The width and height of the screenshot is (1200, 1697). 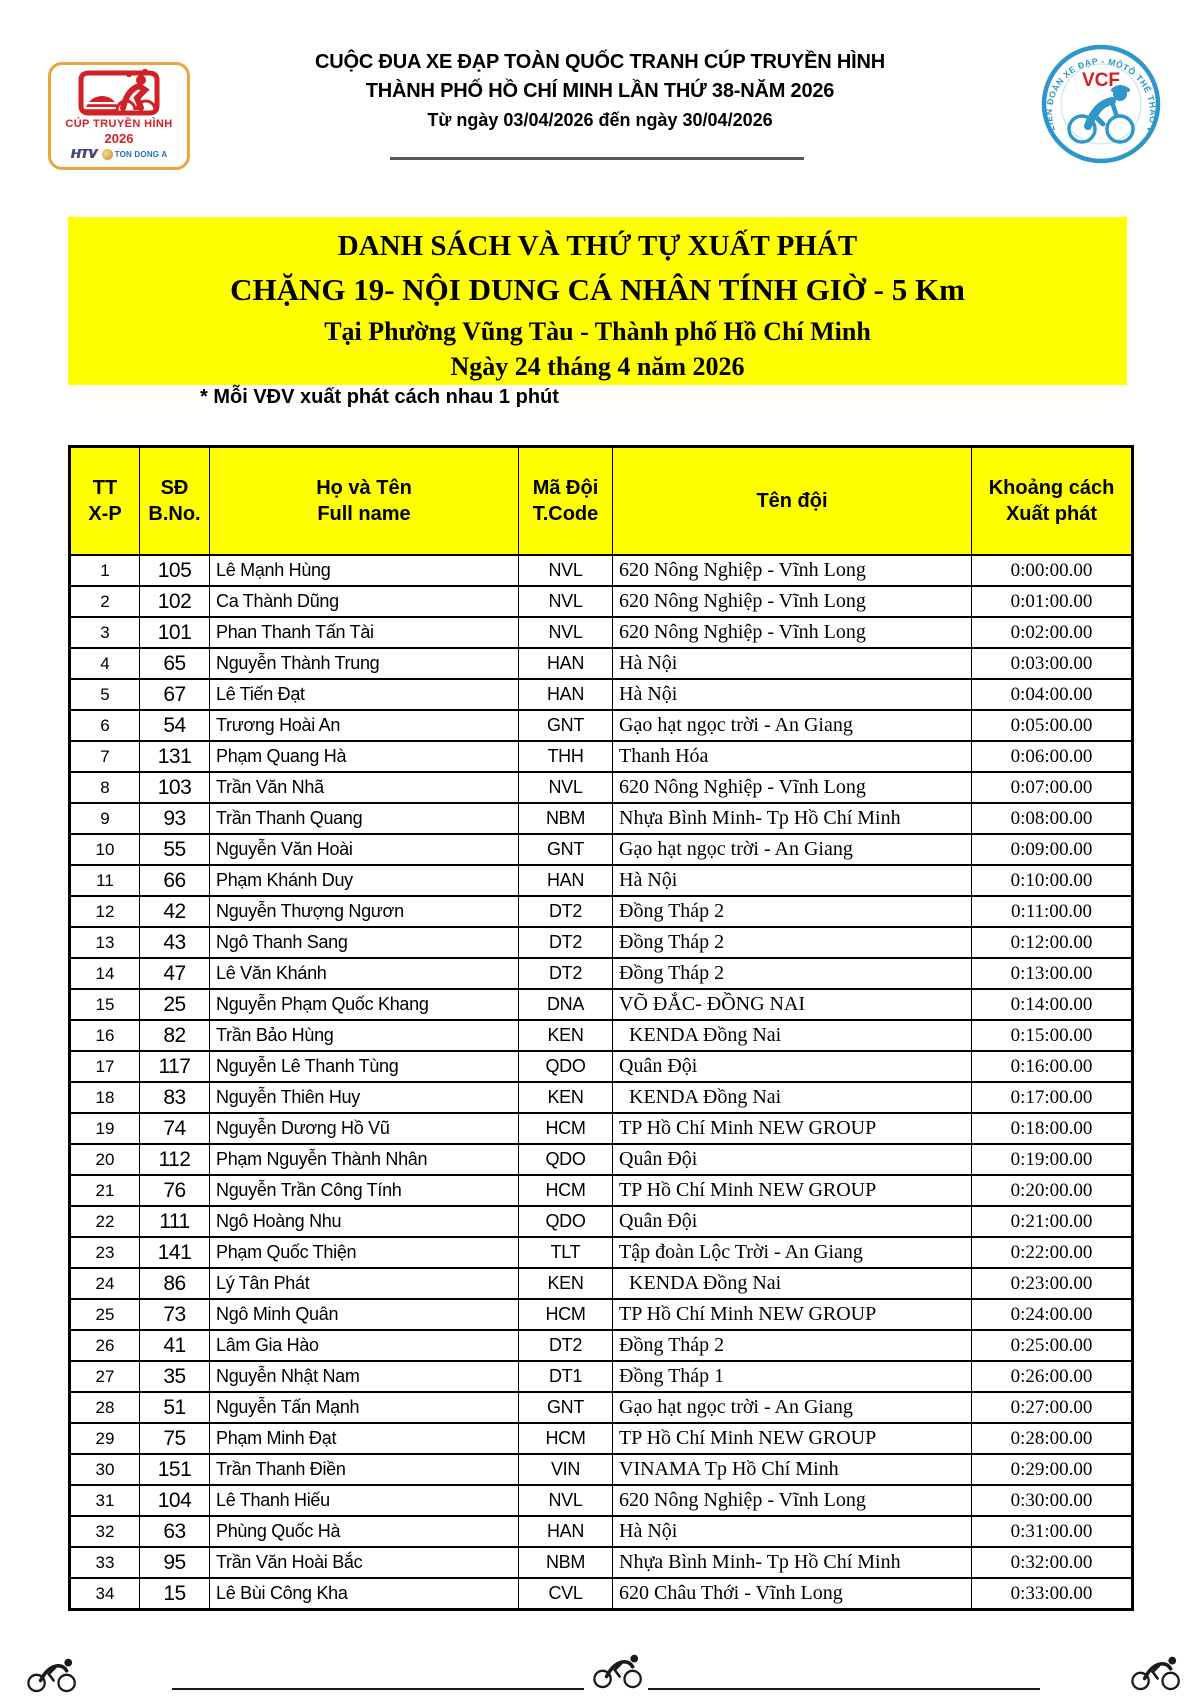 What do you see at coordinates (174, 725) in the screenshot?
I see `cell-no: 54` at bounding box center [174, 725].